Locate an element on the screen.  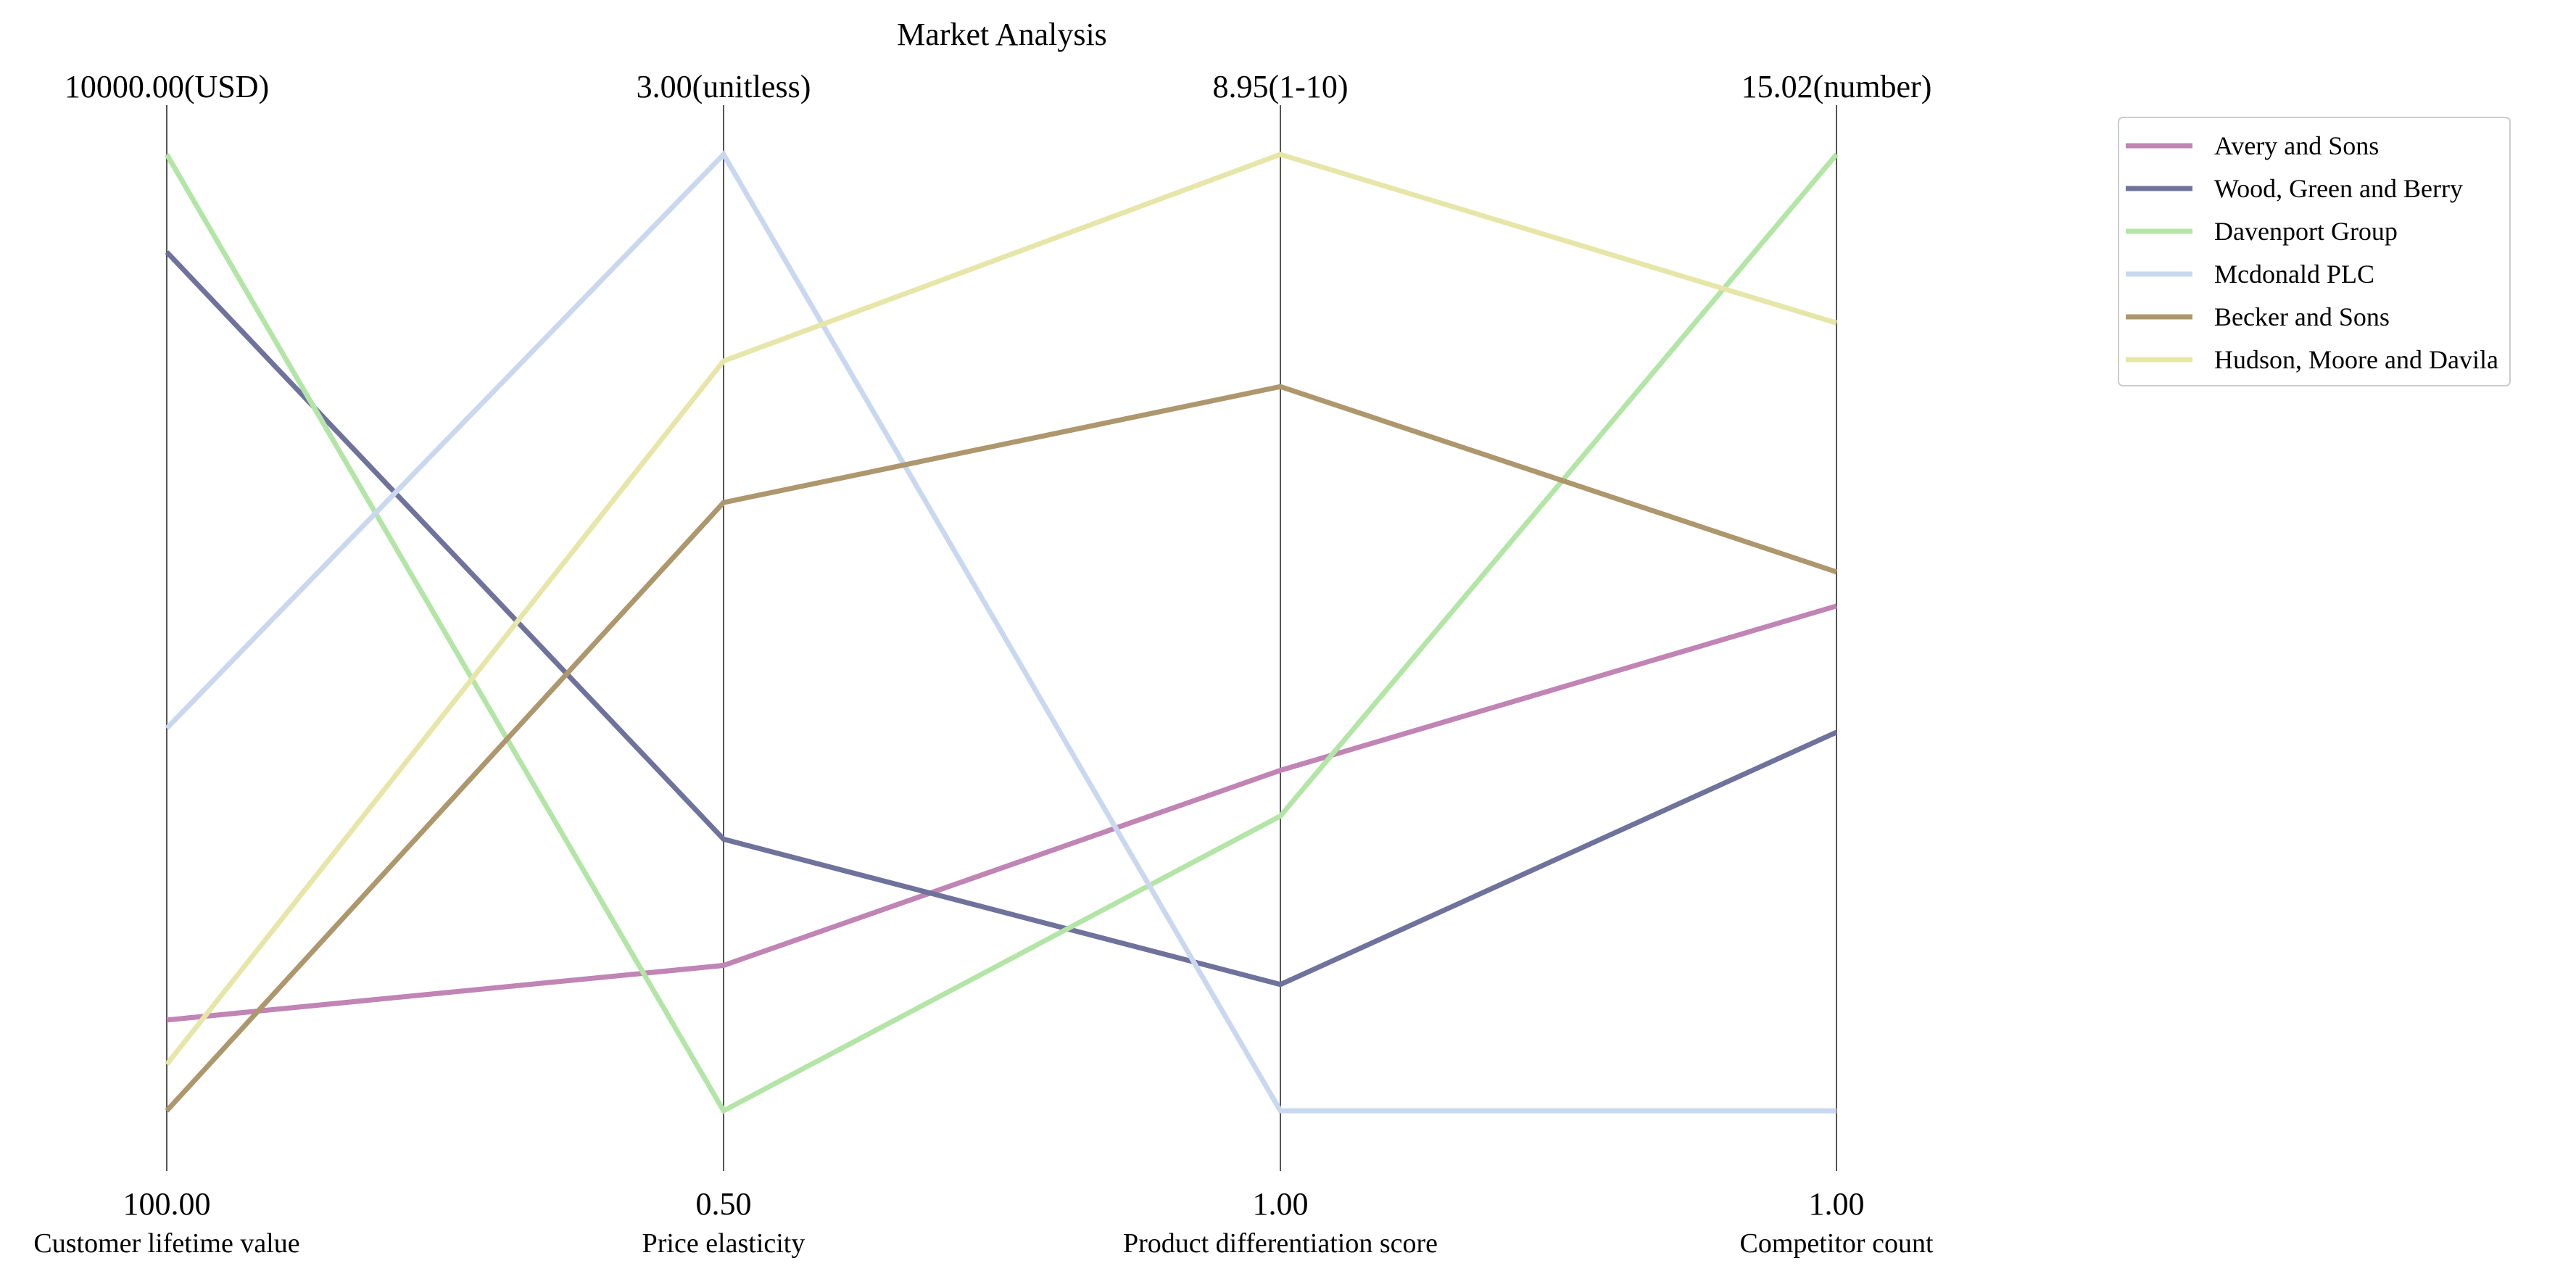
chart-title: Market Analysis is located at coordinates (1002, 34).